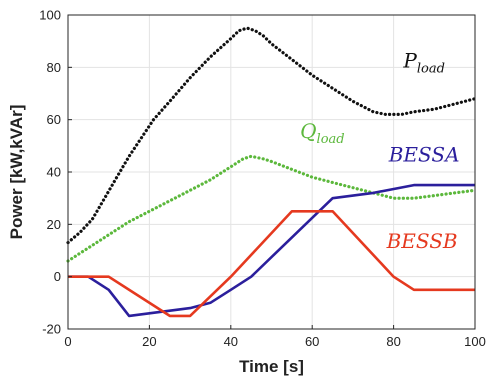  I want to click on annotation-bessa: BESSA, so click(424, 155).